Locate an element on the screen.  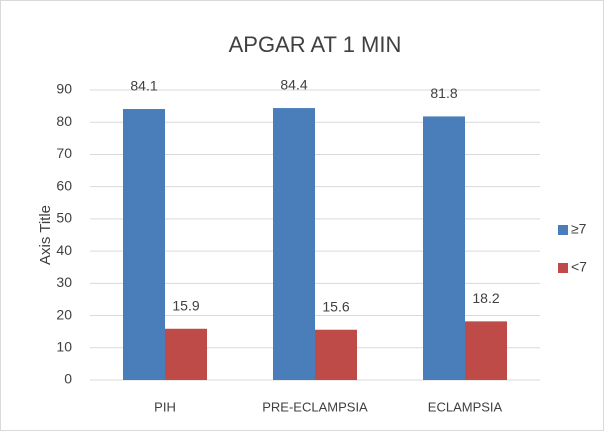
y-tick-label: 40 is located at coordinates (64, 250).